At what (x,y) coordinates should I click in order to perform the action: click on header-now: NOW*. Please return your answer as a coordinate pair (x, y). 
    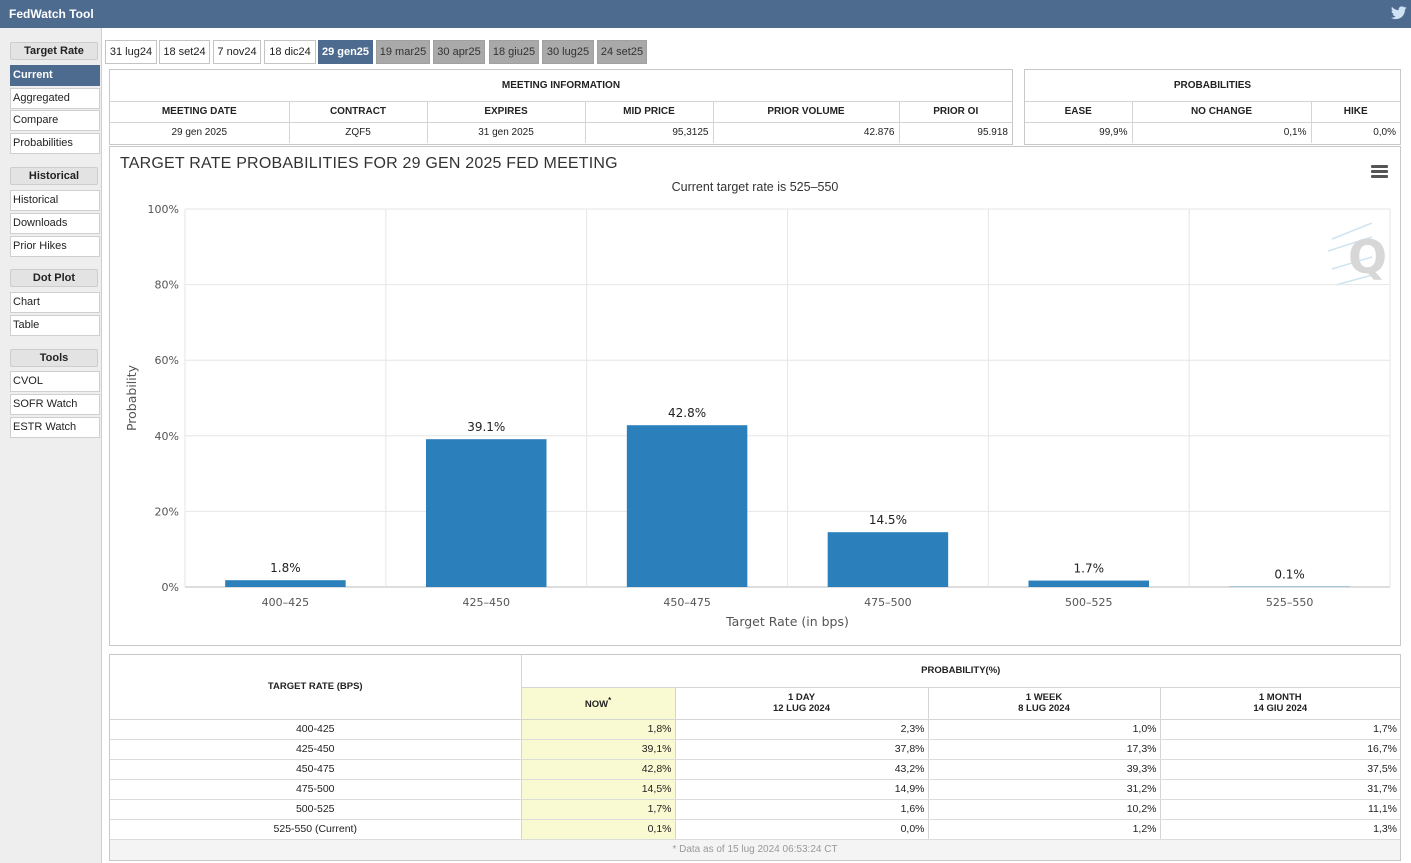
    Looking at the image, I should click on (597, 703).